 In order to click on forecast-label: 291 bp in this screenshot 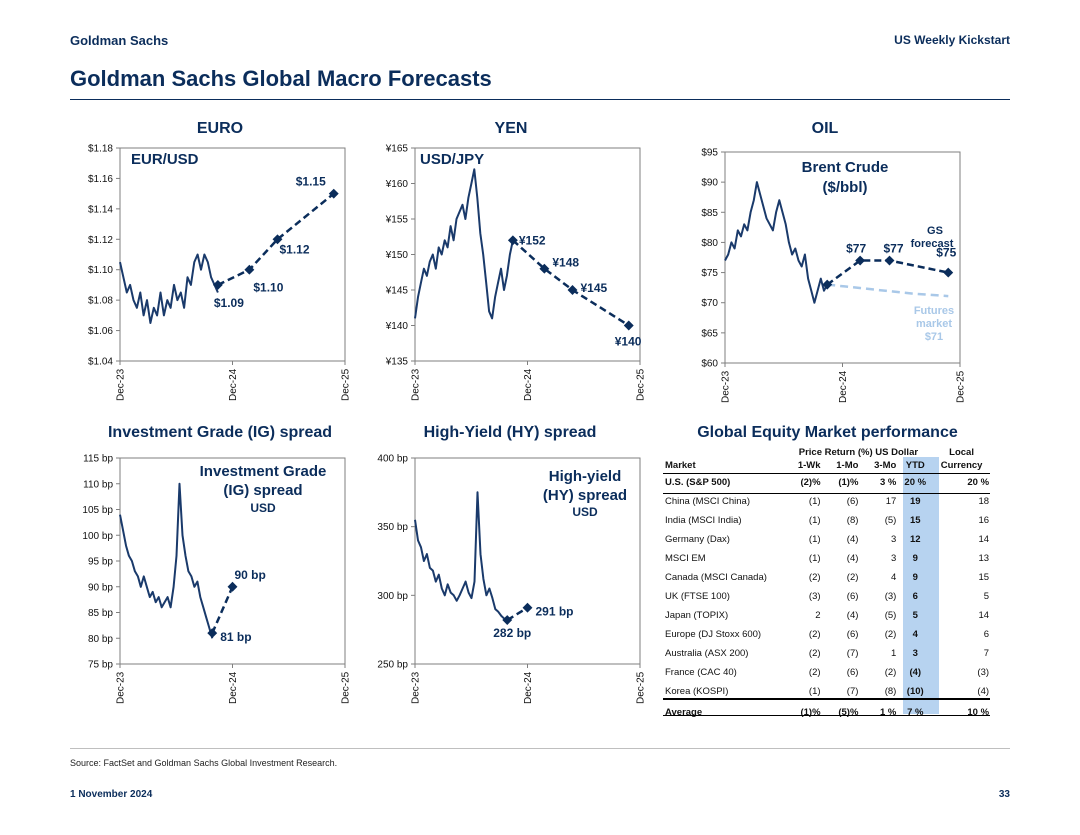, I will do `click(555, 612)`.